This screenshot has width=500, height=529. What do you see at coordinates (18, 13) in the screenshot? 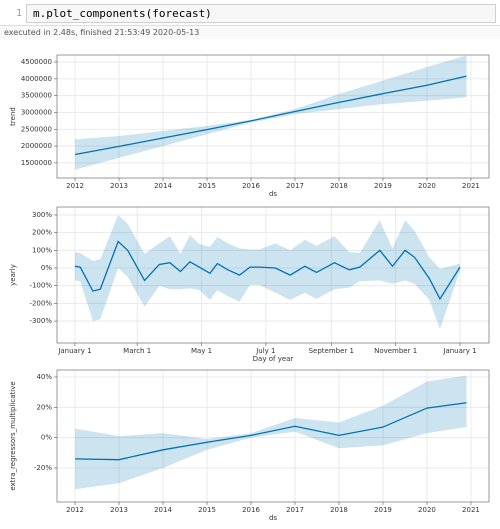
I see `line-number: 1` at bounding box center [18, 13].